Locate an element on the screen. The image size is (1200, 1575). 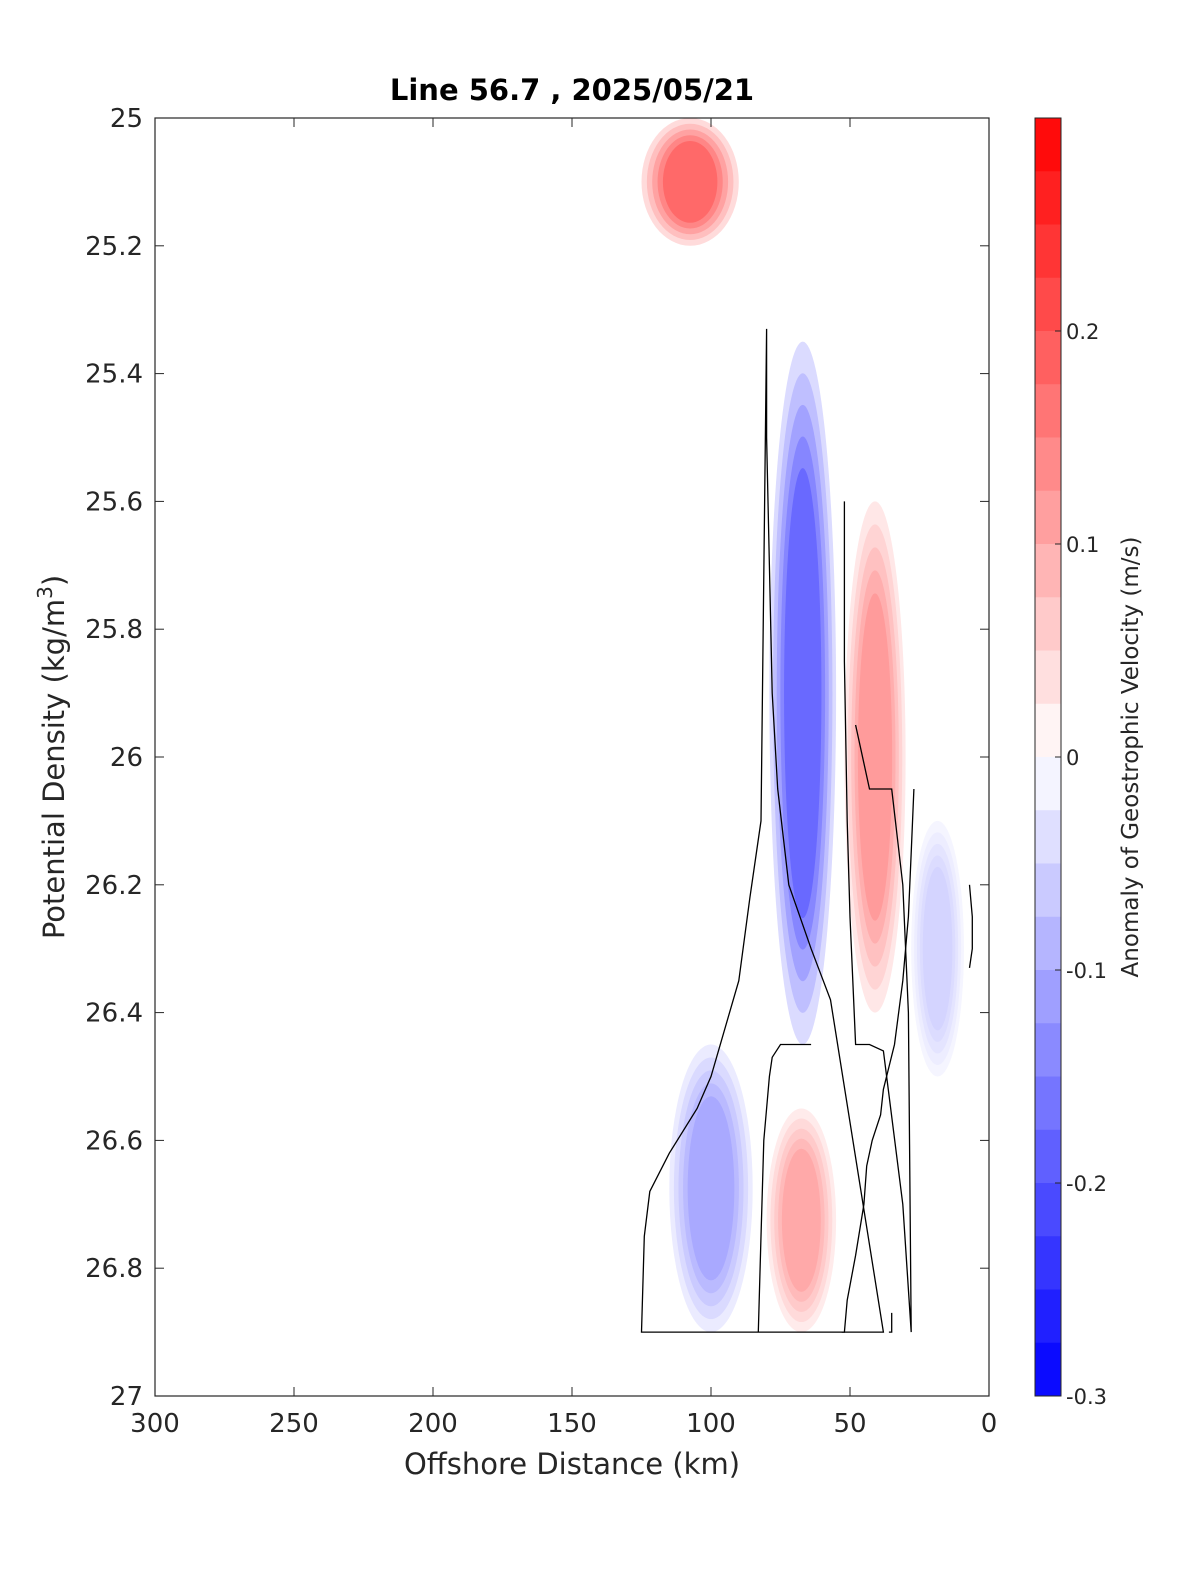
y-axis-label: Potential Density (kg/m3) is located at coordinates (52, 757).